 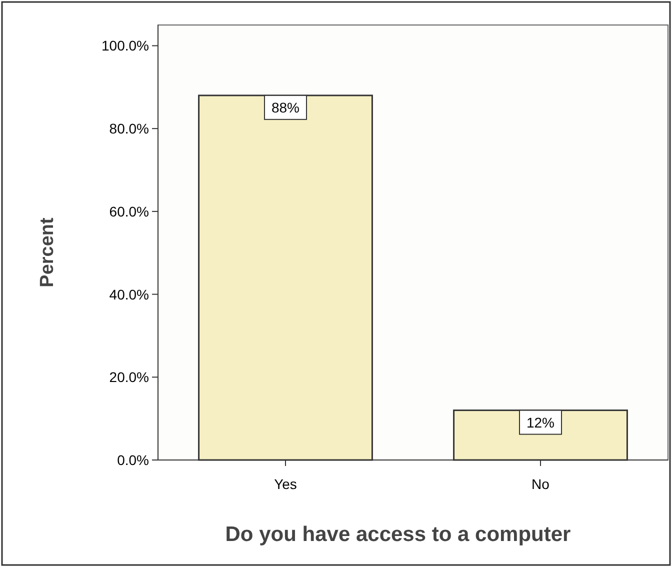 What do you see at coordinates (133, 460) in the screenshot?
I see `y-tick-label: 0.0%` at bounding box center [133, 460].